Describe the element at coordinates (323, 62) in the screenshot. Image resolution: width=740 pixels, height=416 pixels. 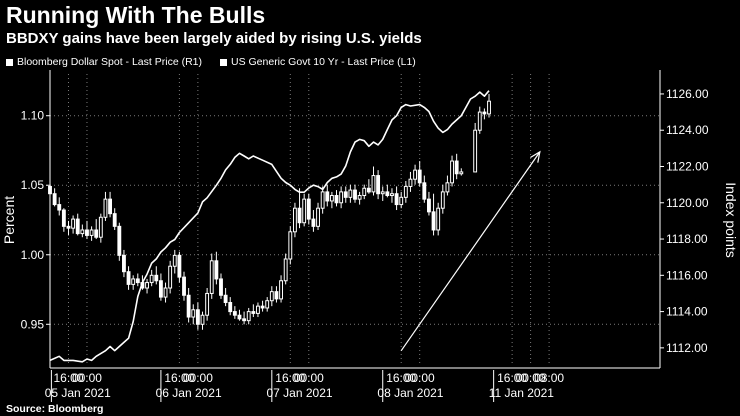
I see `legend-label-us-10yr: US Generic Govt 10 Yr - Last Price (L1)` at that location.